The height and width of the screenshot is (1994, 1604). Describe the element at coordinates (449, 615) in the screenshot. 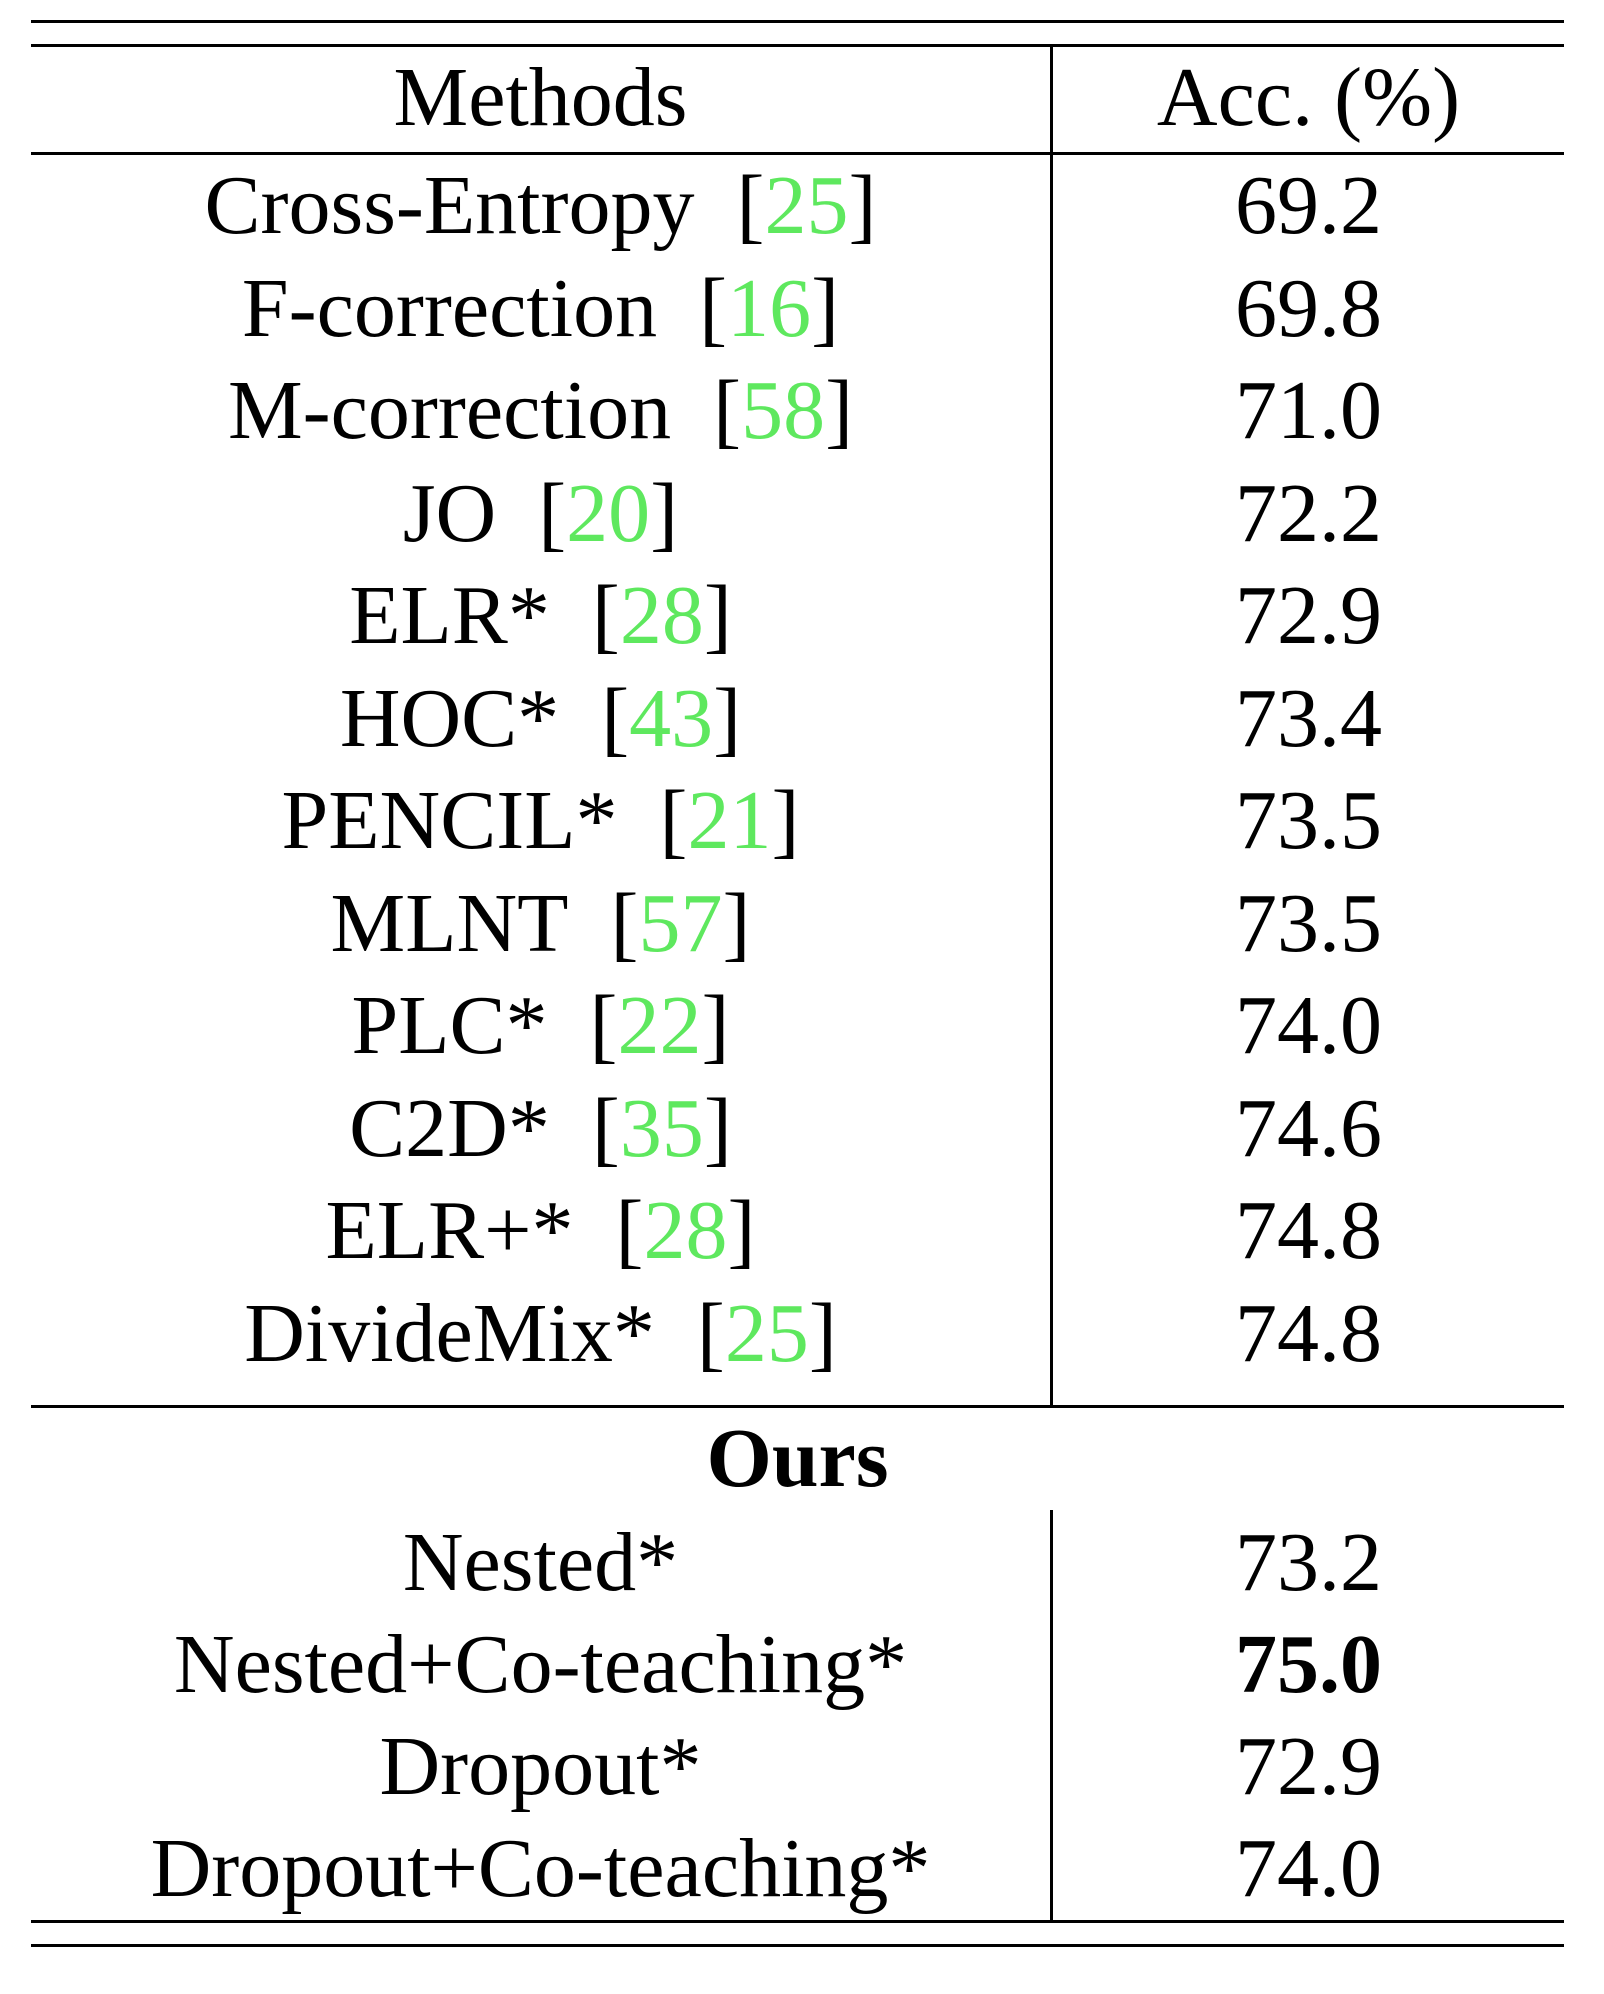

I see `method-name: ELR*` at that location.